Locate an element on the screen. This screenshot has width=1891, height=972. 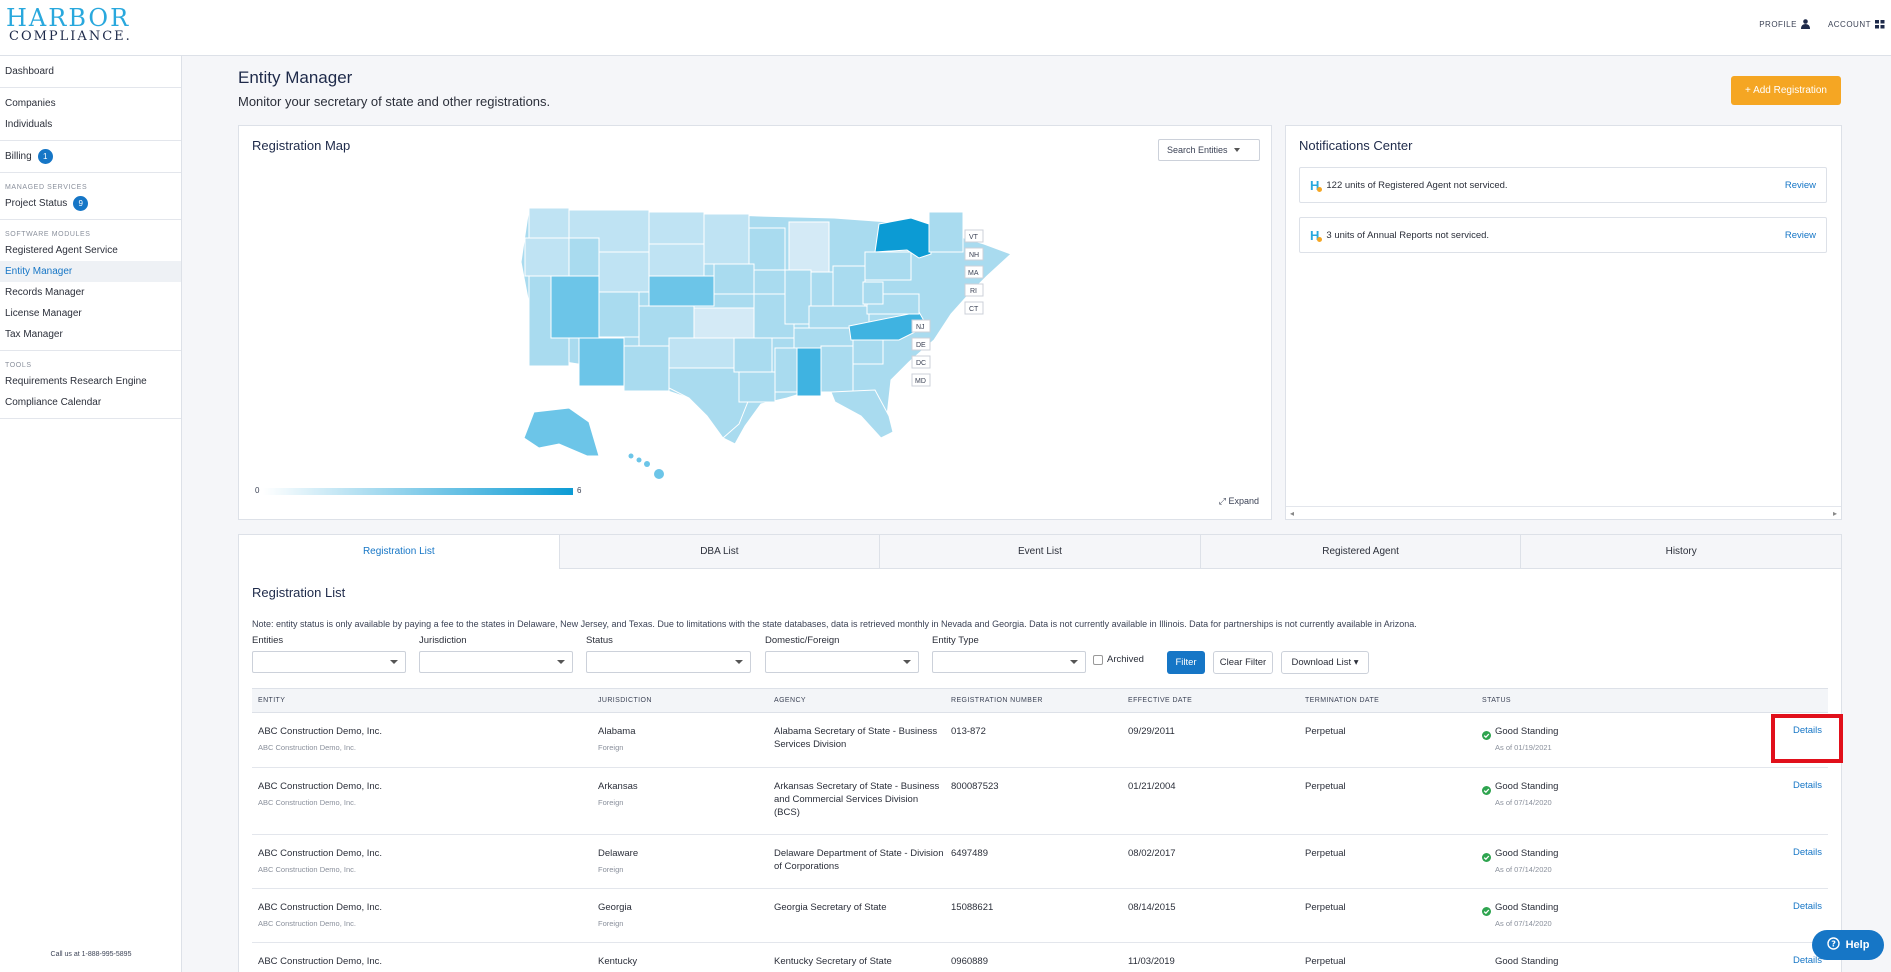
account-menu: ACCOUNT is located at coordinates (1856, 24).